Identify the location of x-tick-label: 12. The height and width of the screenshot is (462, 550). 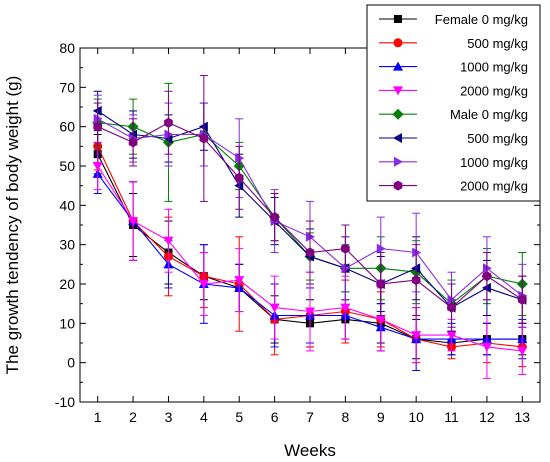
(487, 417).